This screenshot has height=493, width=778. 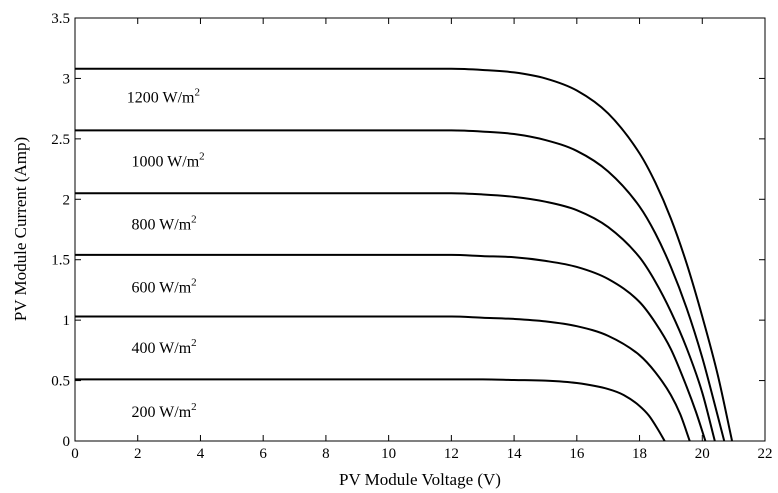 I want to click on y-tick-label: 0.5, so click(x=60, y=382).